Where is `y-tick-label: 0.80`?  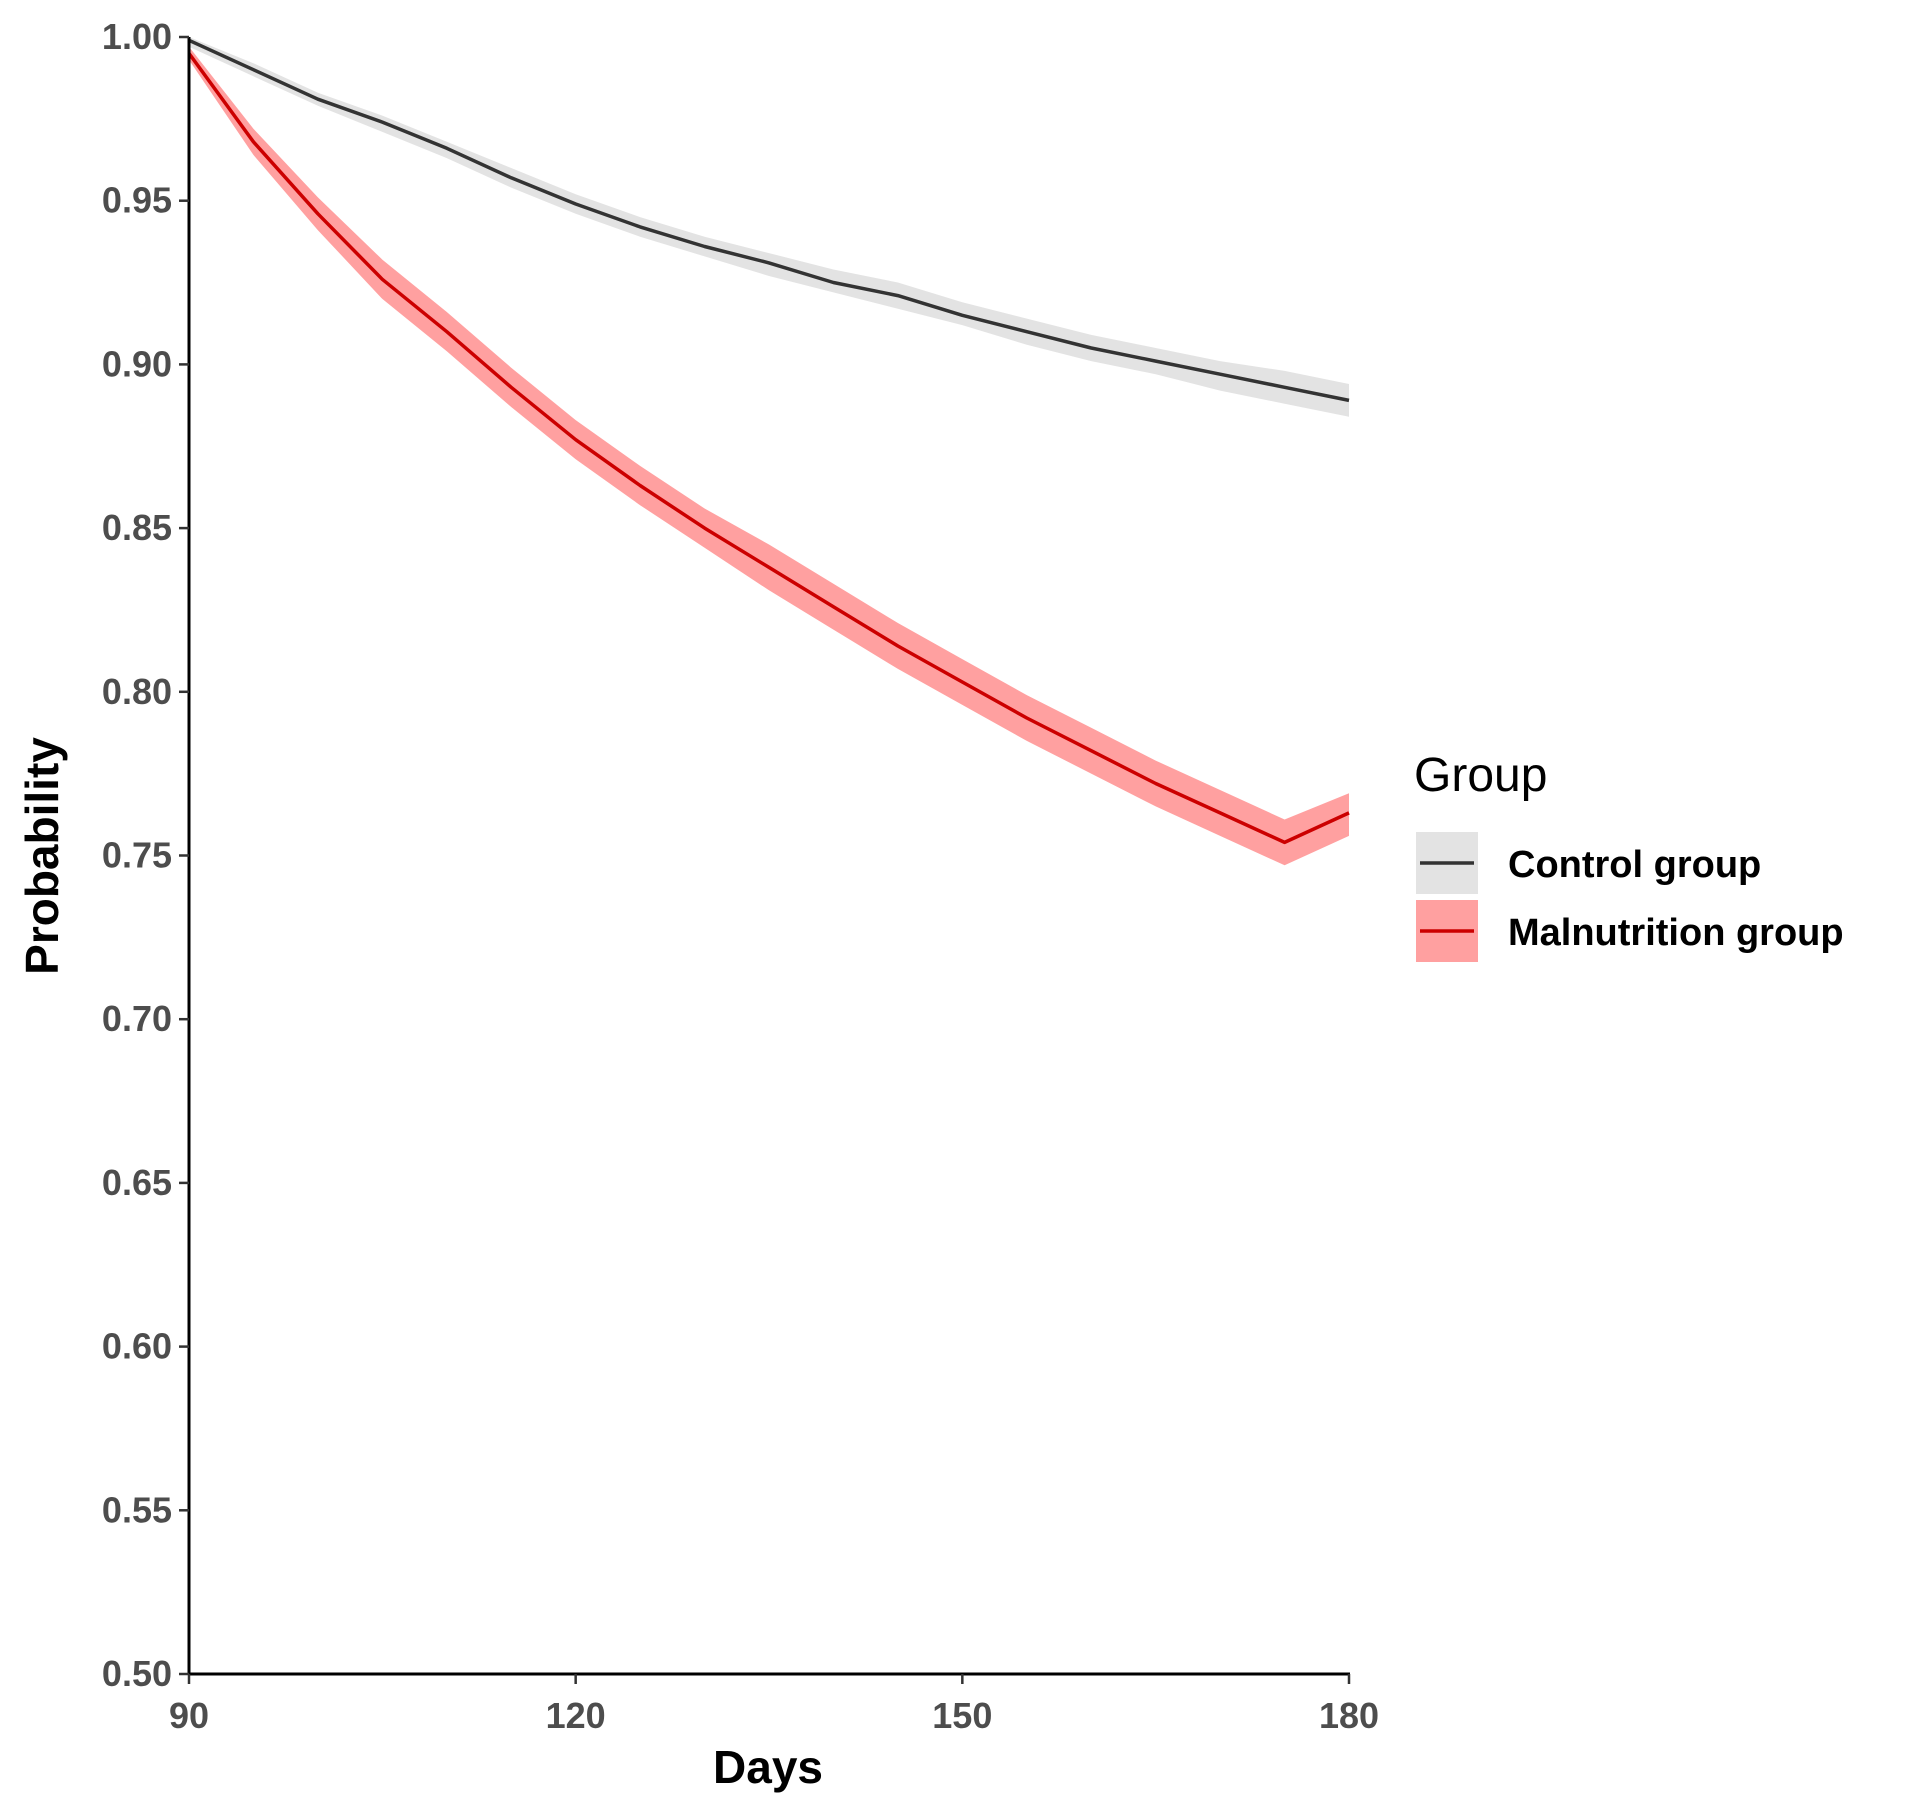
y-tick-label: 0.80 is located at coordinates (137, 691).